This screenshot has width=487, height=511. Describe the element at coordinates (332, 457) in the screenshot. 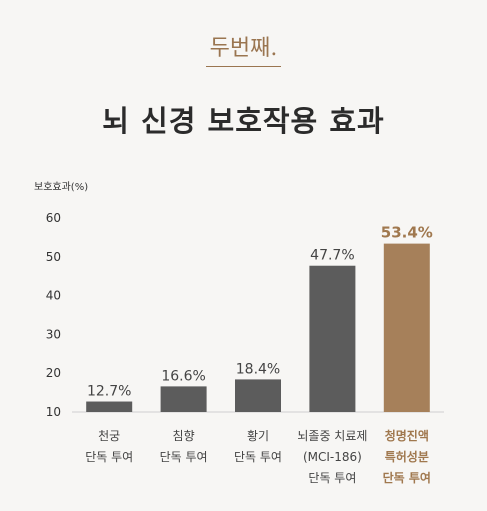

I see `category-label: (MCI-186)` at that location.